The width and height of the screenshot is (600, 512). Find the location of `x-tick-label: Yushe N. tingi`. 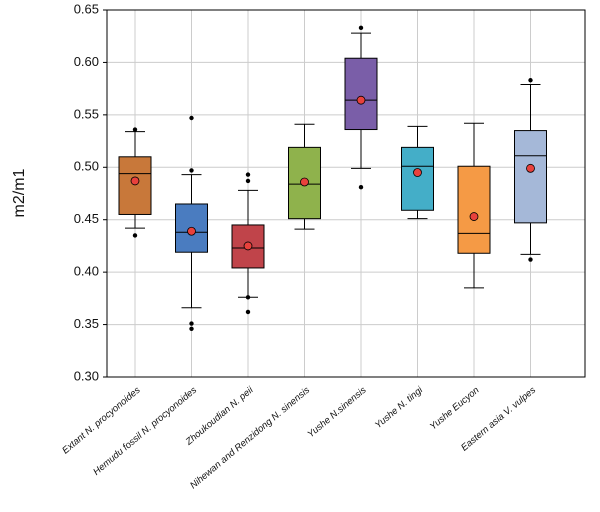

x-tick-label: Yushe N. tingi is located at coordinates (399, 407).